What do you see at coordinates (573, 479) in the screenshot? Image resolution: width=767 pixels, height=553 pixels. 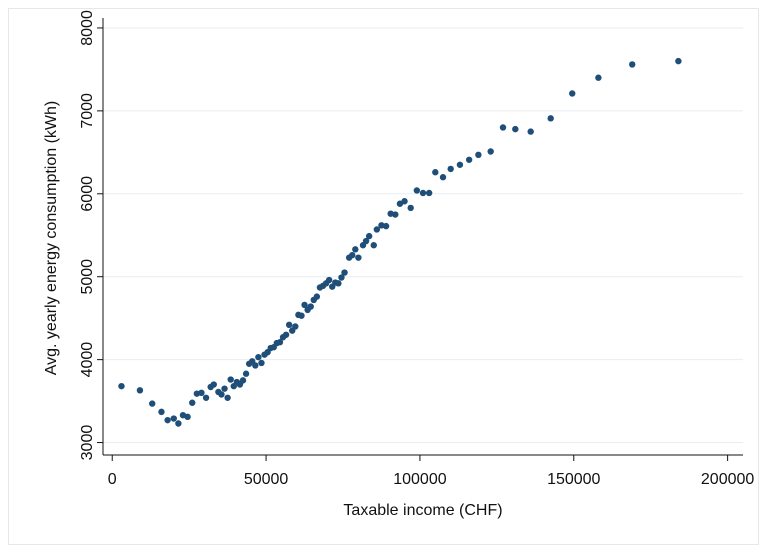 I see `x-tick-label: 150000` at bounding box center [573, 479].